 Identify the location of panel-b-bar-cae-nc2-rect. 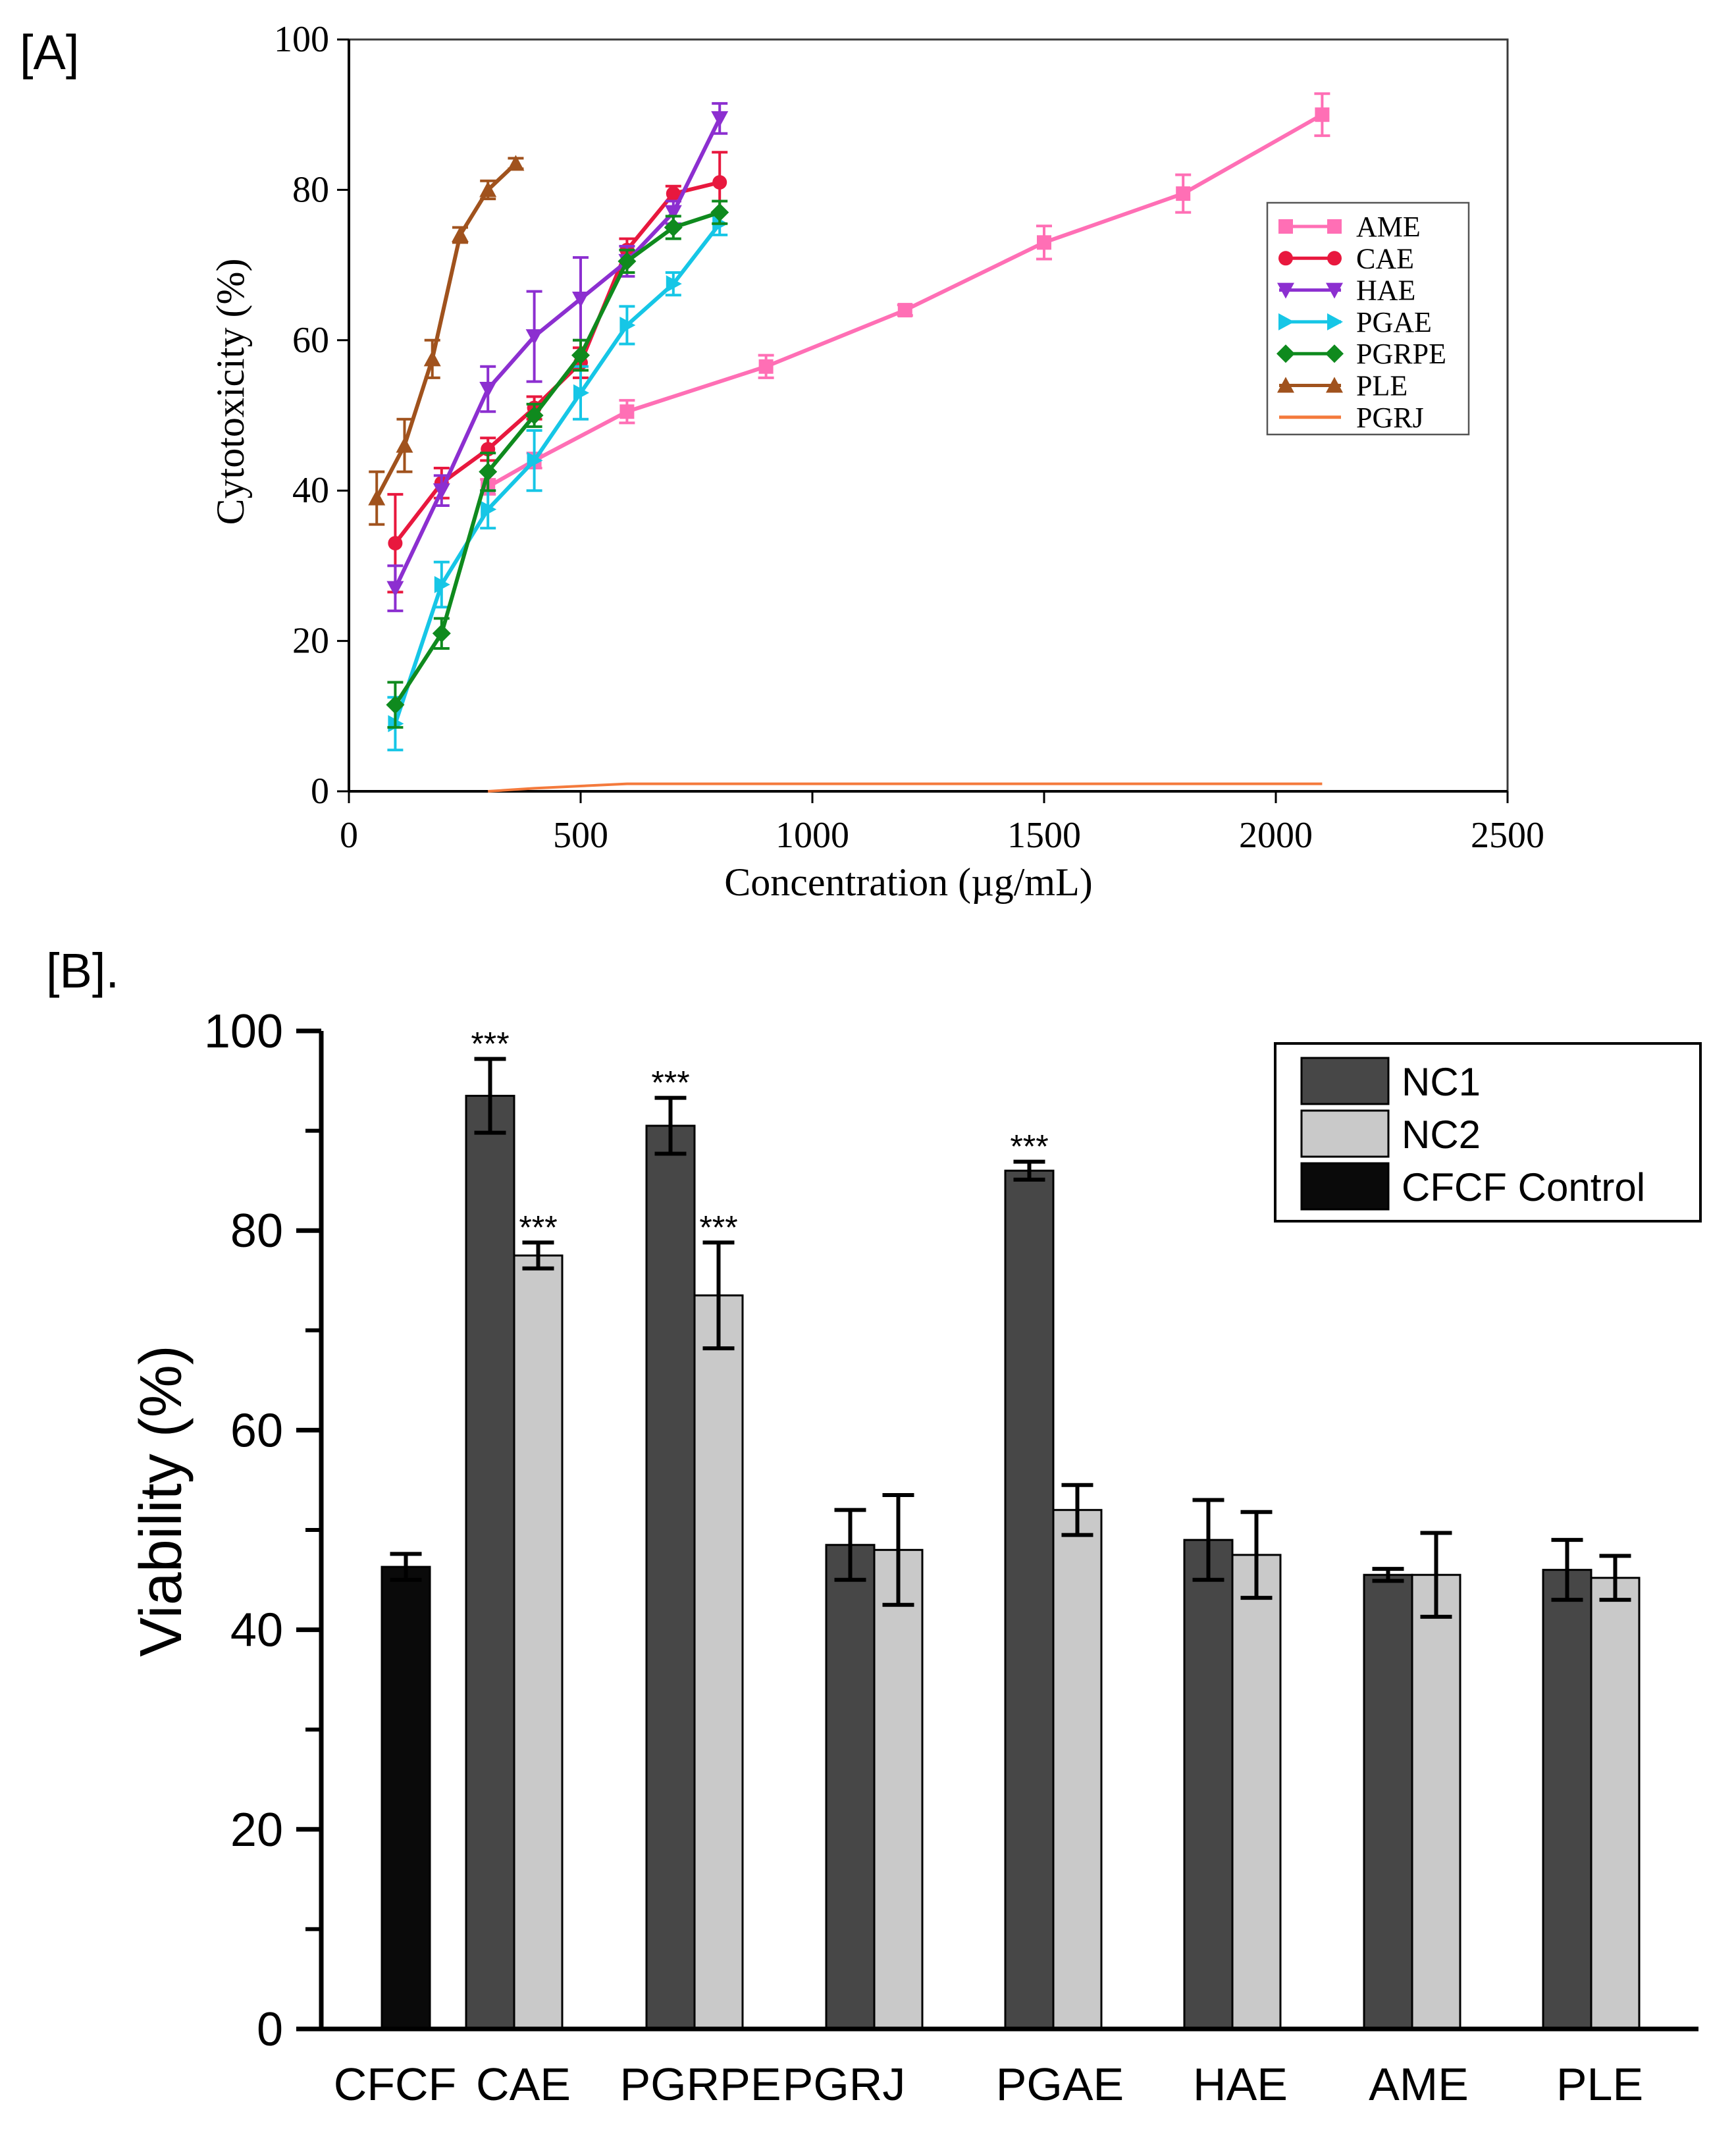
(538, 1642).